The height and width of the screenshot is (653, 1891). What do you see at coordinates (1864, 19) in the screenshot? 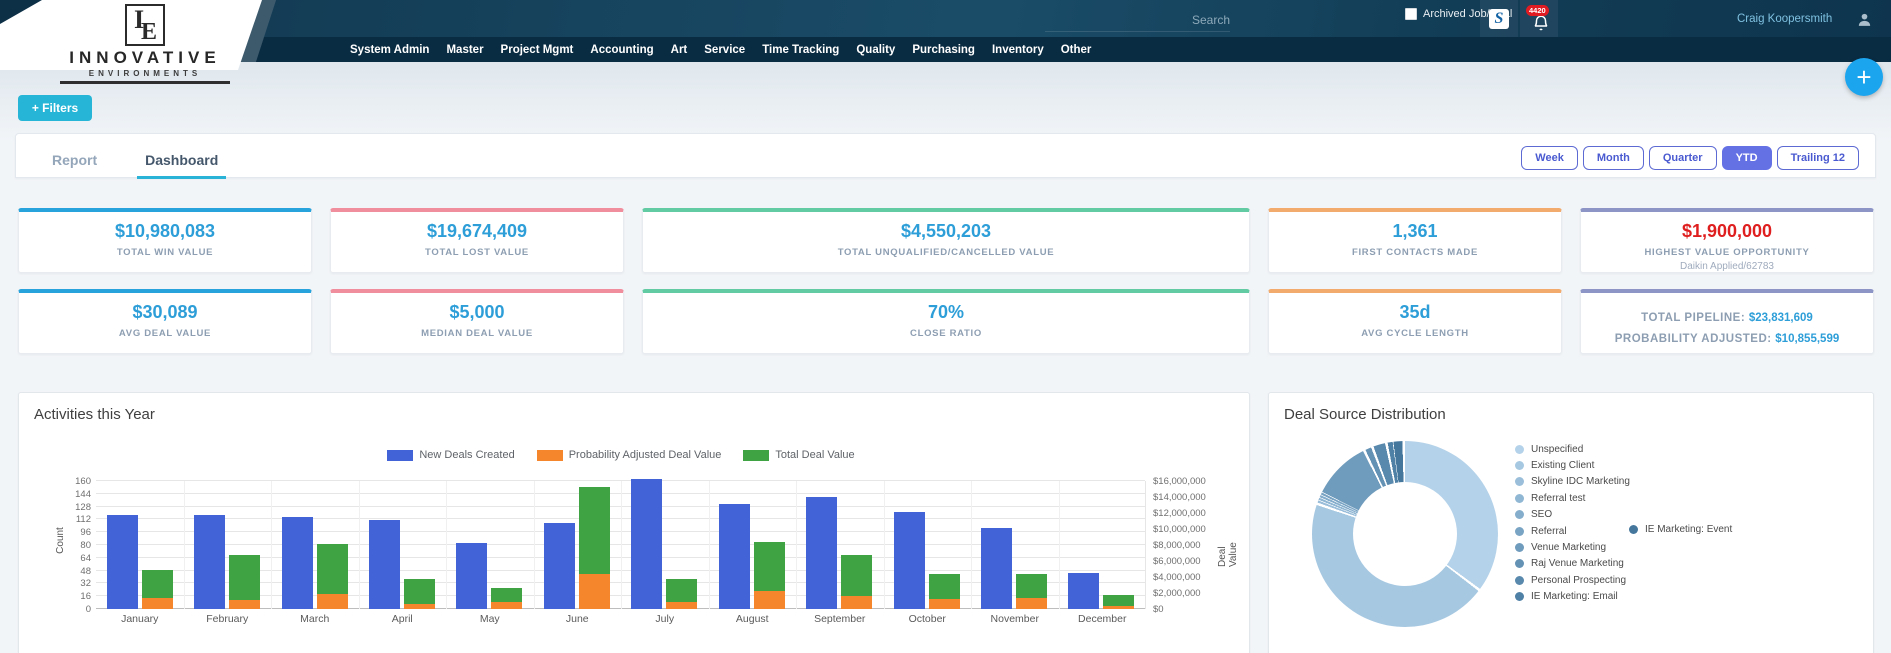
I see `user-avatar-icon` at bounding box center [1864, 19].